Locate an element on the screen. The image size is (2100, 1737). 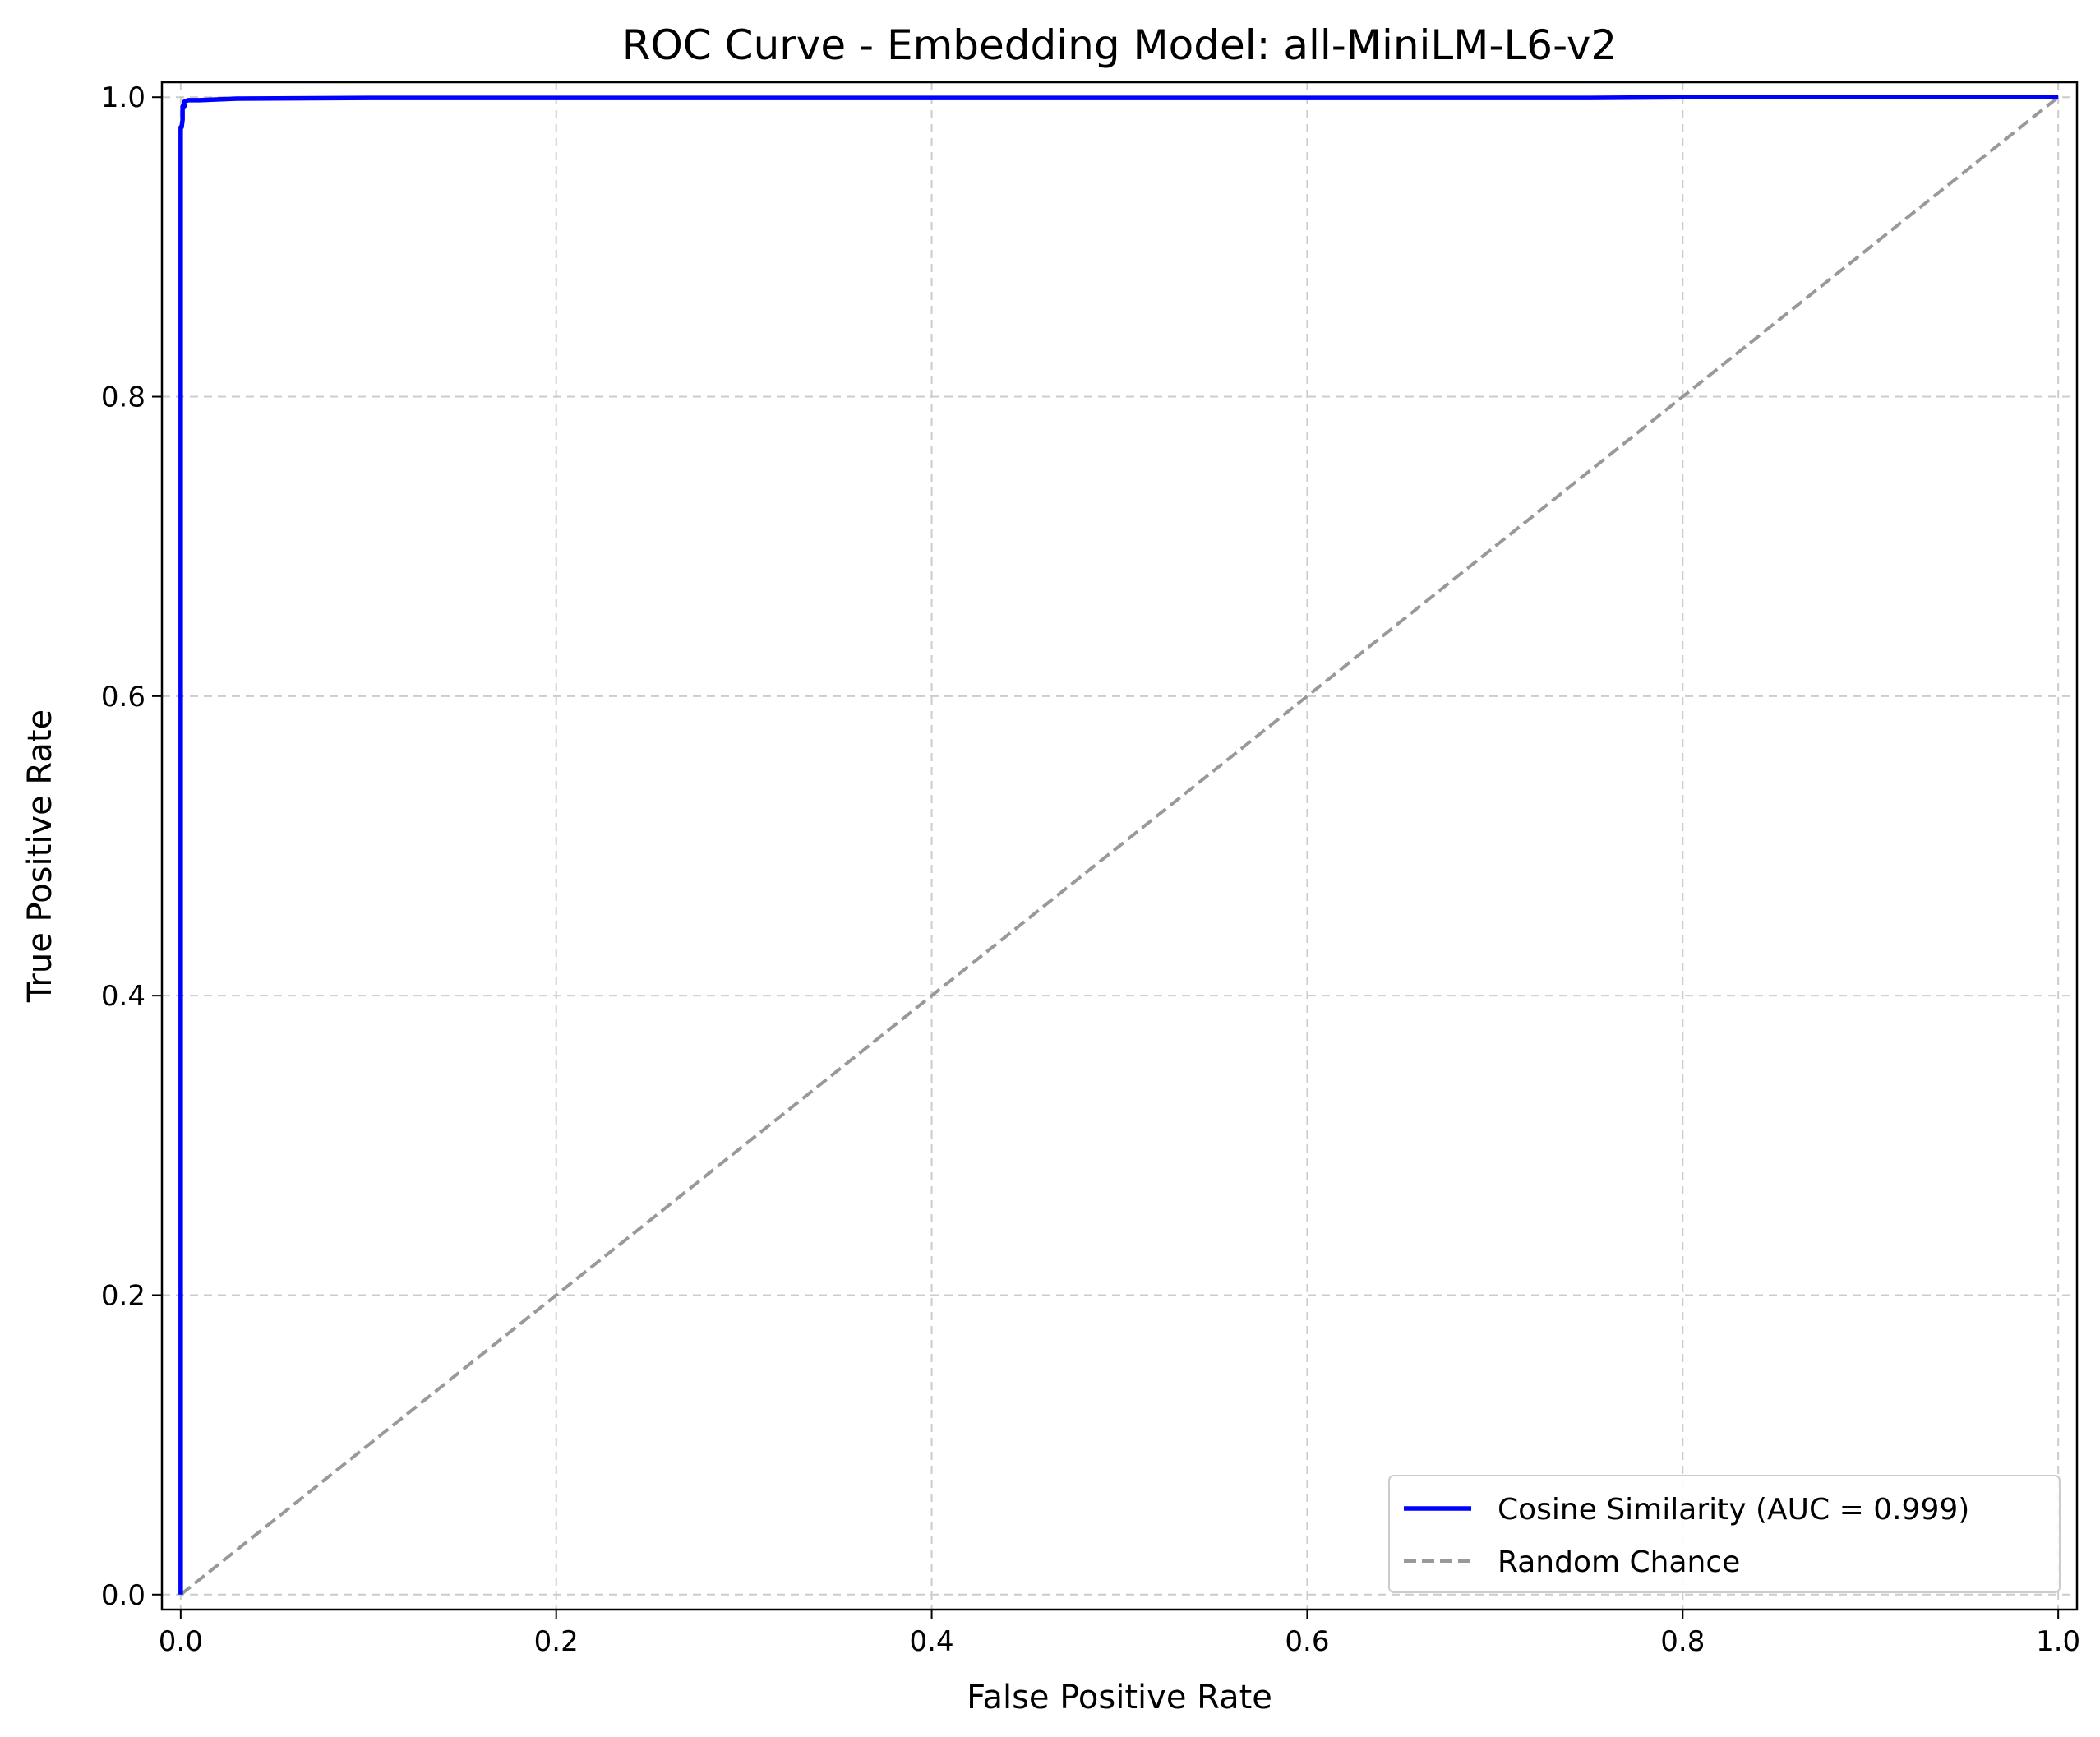
legend-entry-label: Cosine Similarity (AUC = 0.999) is located at coordinates (1733, 1510).